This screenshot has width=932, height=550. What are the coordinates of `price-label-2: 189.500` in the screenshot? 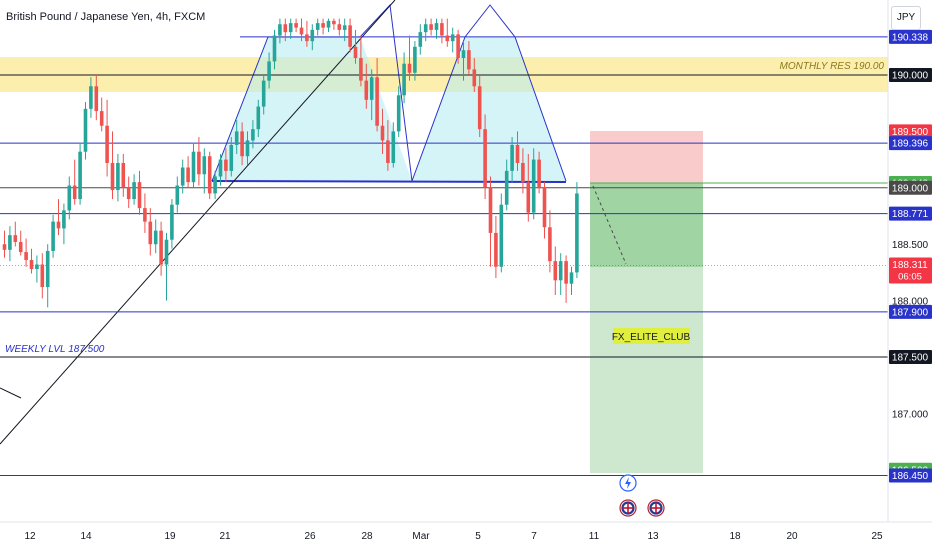 It's located at (910, 131).